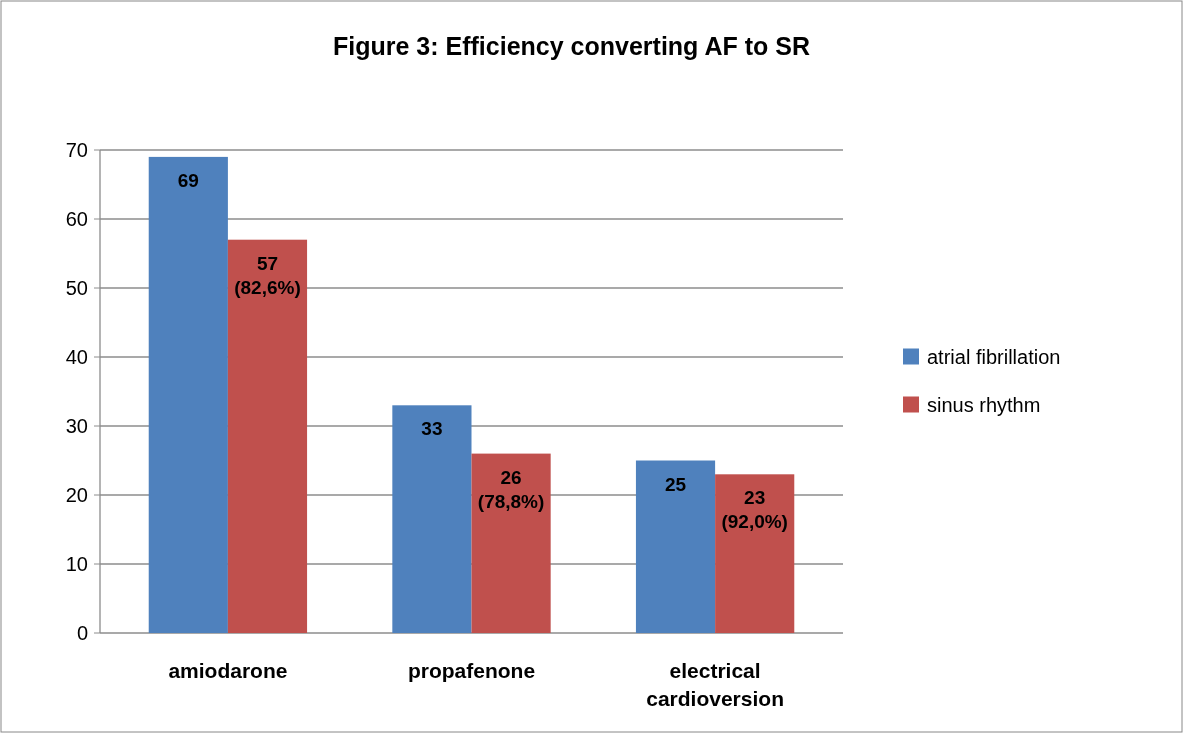 The width and height of the screenshot is (1183, 733). I want to click on data-label: 69, so click(188, 180).